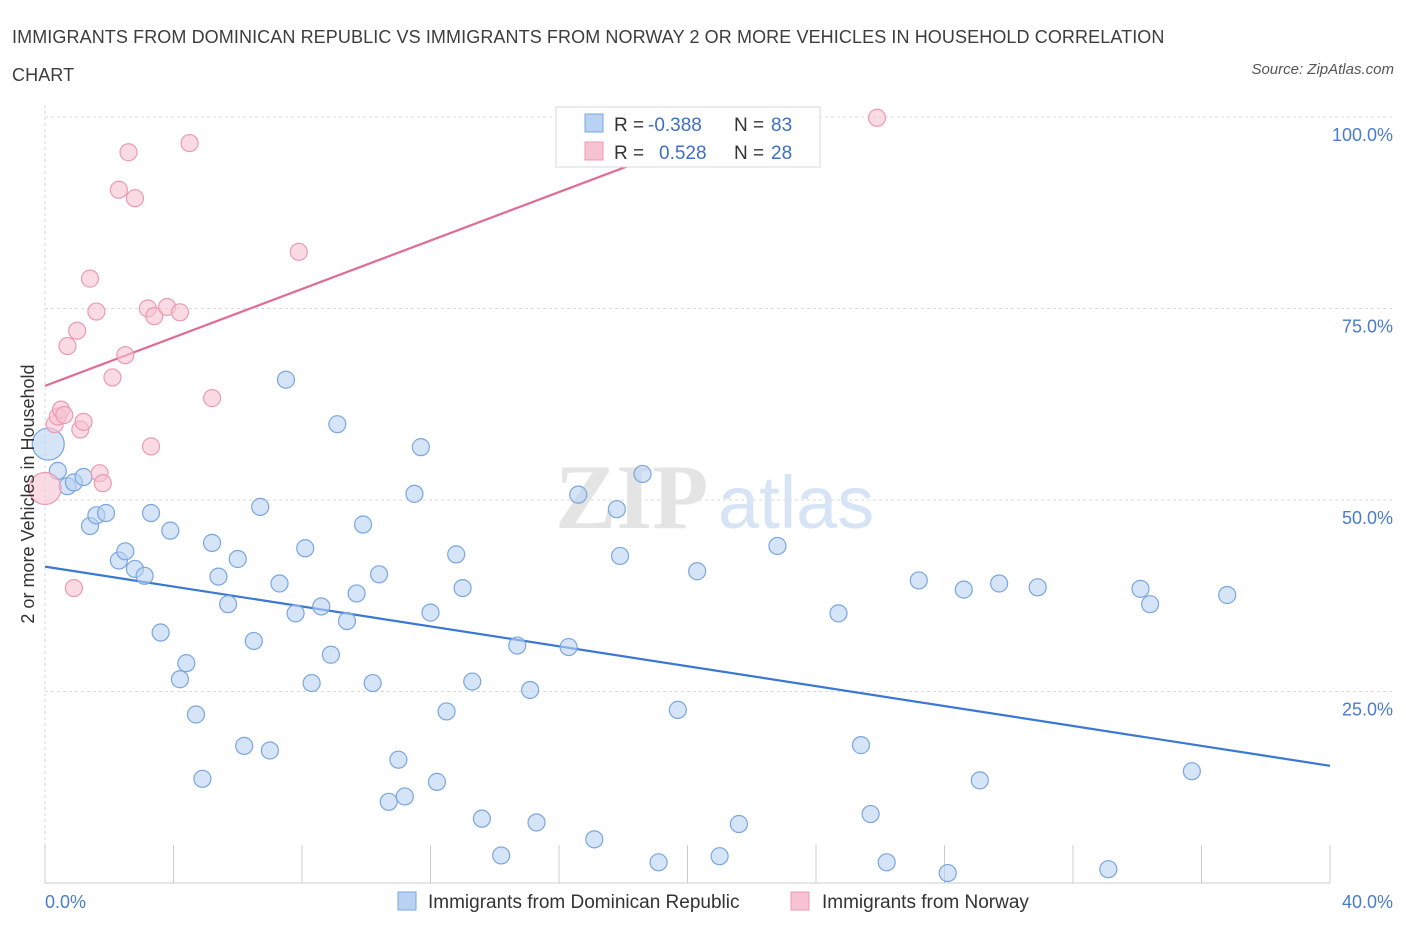 This screenshot has width=1406, height=930. I want to click on series-legend-label-blue: Immigrants from Dominican Republic, so click(584, 902).